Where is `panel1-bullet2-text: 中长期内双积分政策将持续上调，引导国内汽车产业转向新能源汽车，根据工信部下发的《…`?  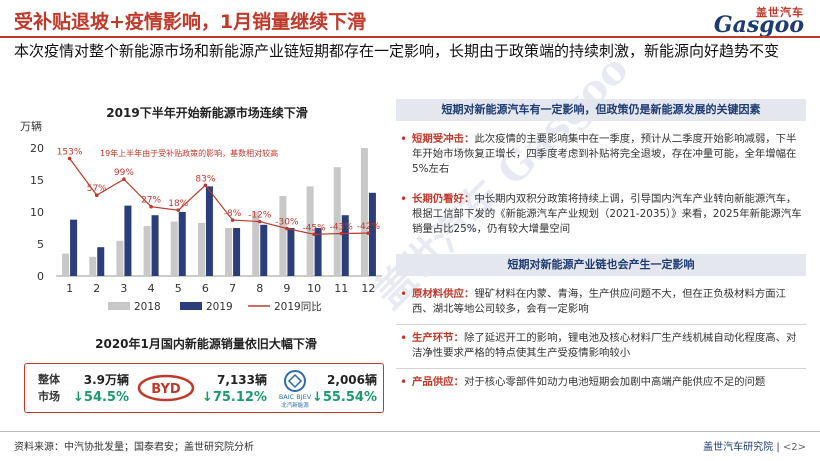 panel1-bullet2-text: 中长期内双积分政策将持续上调，引导国内汽车产业转向新能源汽车，根据工信部下发的《… is located at coordinates (607, 214).